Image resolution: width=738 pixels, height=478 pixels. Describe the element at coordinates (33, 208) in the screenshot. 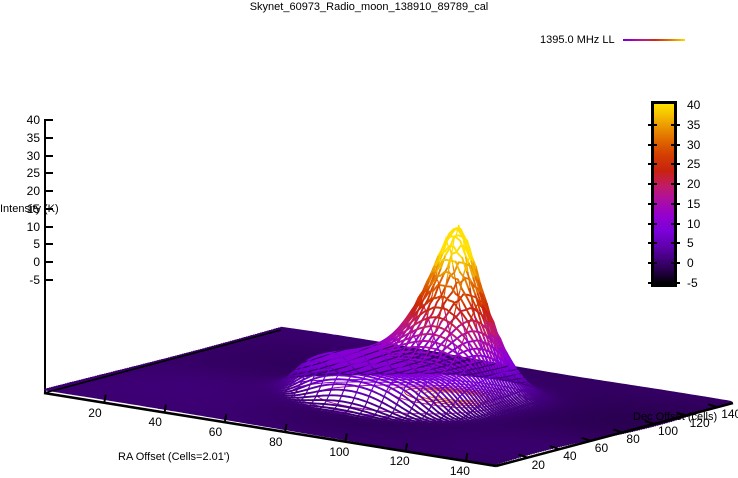

I see `z-axis-tick-label: 15` at that location.